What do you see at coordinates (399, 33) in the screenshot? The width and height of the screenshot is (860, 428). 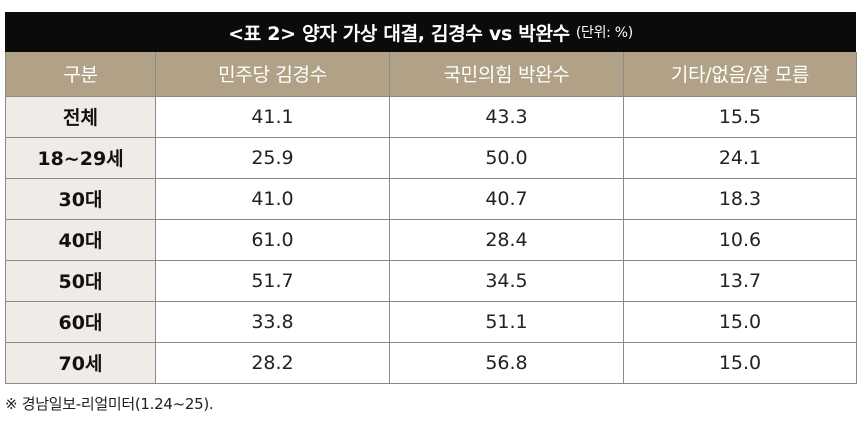 I see `table-title: <표 2> 양자 가상 대결, 김경수 vs 박완수` at bounding box center [399, 33].